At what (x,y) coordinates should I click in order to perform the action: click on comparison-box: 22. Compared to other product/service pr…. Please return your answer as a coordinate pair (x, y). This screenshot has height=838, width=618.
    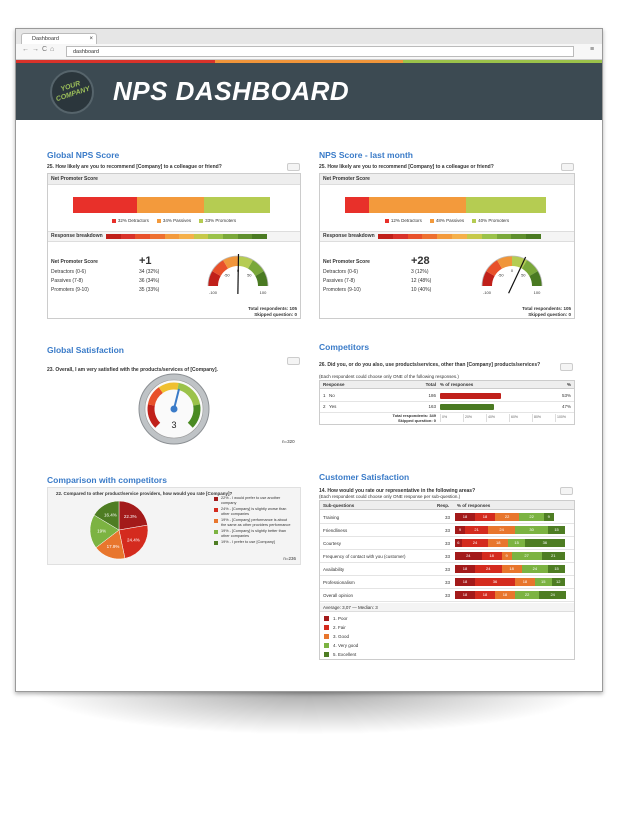
    Looking at the image, I should click on (174, 526).